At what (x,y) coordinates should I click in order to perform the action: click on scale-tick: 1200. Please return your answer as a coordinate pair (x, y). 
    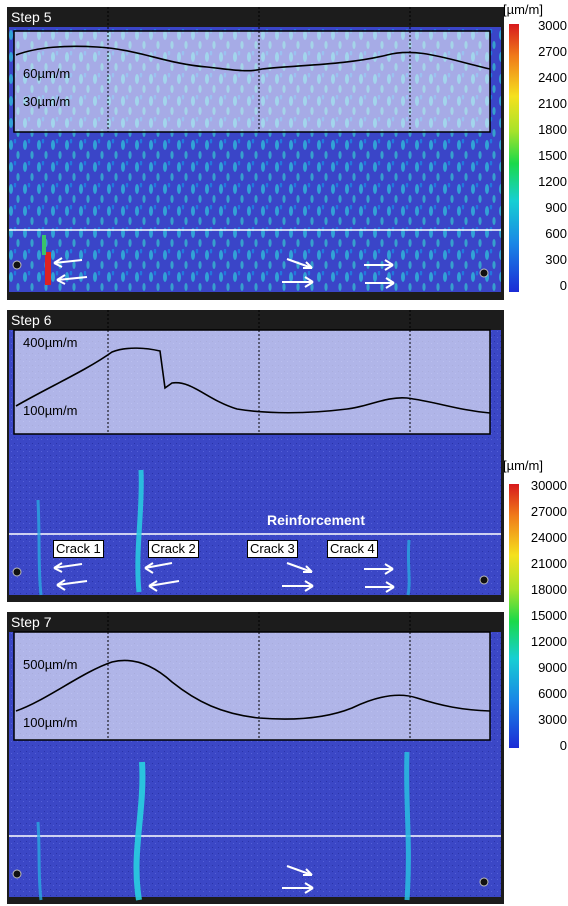
    Looking at the image, I should click on (552, 181).